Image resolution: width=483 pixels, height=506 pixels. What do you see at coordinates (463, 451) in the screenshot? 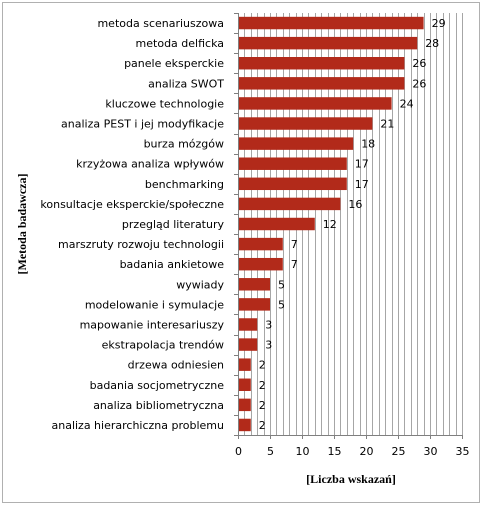
I see `x-tick-label: 35` at bounding box center [463, 451].